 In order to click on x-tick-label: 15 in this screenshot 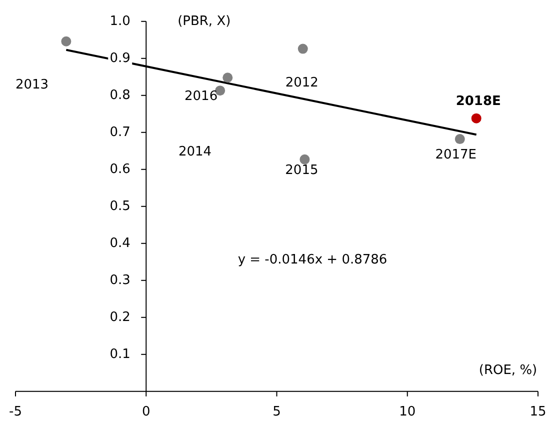, I will do `click(538, 412)`.